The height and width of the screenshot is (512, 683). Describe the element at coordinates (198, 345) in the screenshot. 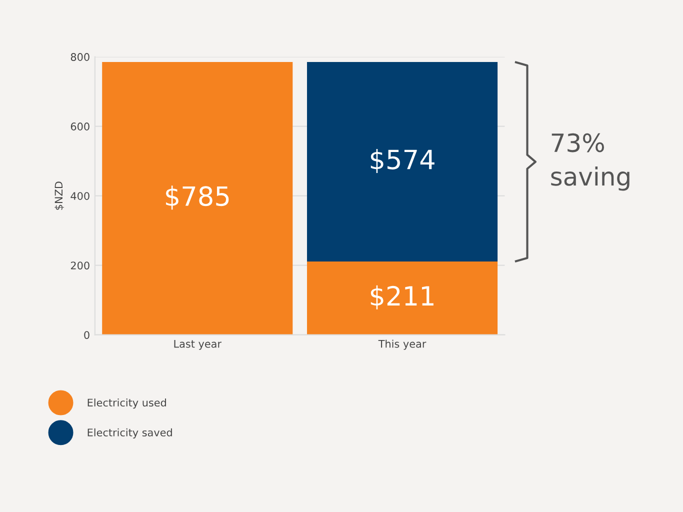

I see `x-tick-label: Last year` at that location.